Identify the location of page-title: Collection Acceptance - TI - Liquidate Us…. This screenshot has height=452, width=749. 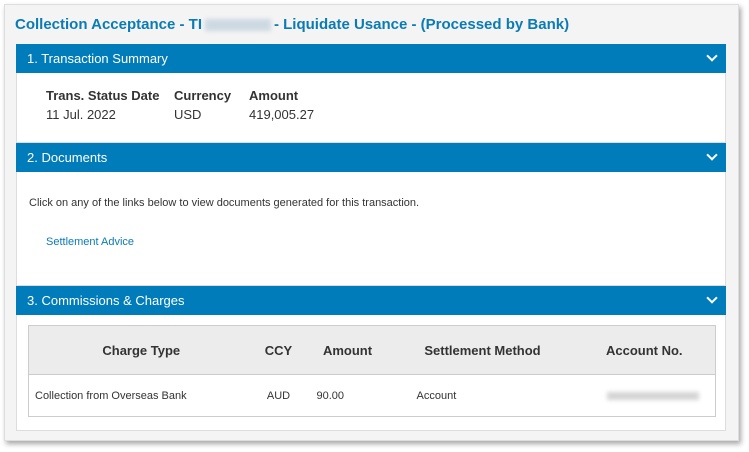
(292, 24).